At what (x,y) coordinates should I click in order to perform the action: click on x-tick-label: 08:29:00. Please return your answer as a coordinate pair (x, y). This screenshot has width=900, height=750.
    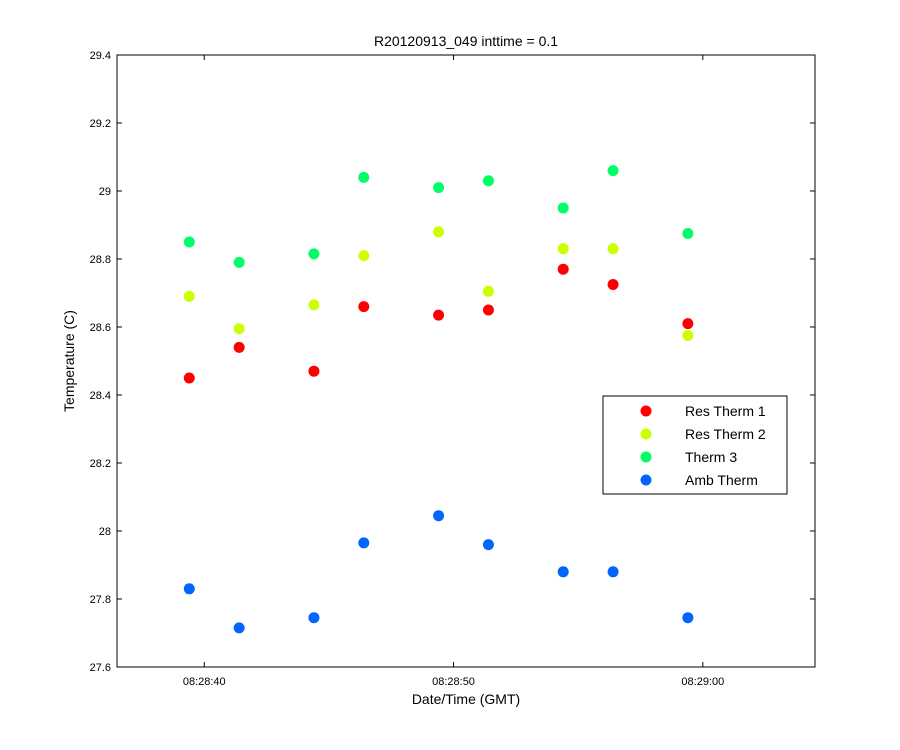
    Looking at the image, I should click on (702, 682).